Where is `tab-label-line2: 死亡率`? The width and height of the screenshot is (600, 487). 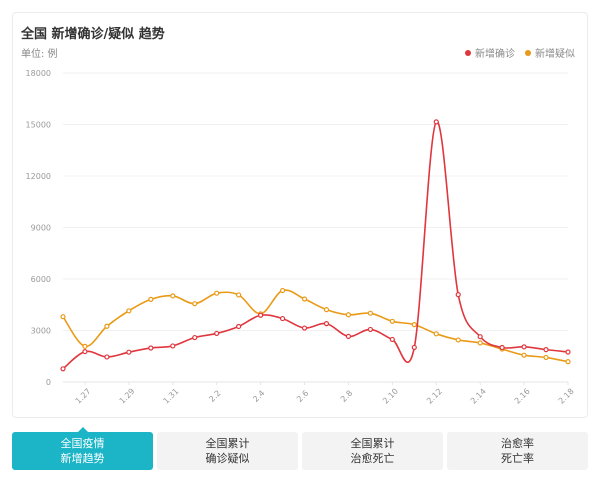 tab-label-line2: 死亡率 is located at coordinates (517, 458).